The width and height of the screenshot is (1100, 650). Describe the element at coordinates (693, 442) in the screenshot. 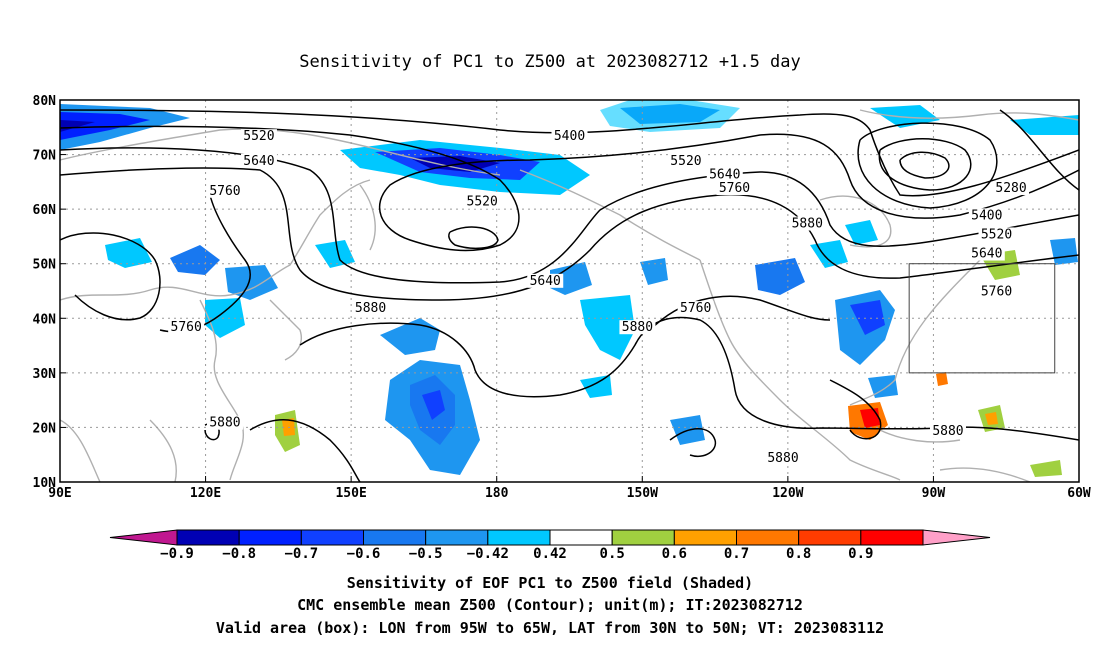

I see `contour-5880-tropical-low` at that location.